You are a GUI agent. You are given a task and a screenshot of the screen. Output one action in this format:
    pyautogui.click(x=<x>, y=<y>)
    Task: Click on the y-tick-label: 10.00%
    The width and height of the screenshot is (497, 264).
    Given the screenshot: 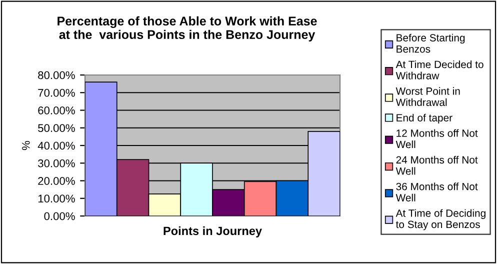 What is the action you would take?
    pyautogui.click(x=56, y=198)
    